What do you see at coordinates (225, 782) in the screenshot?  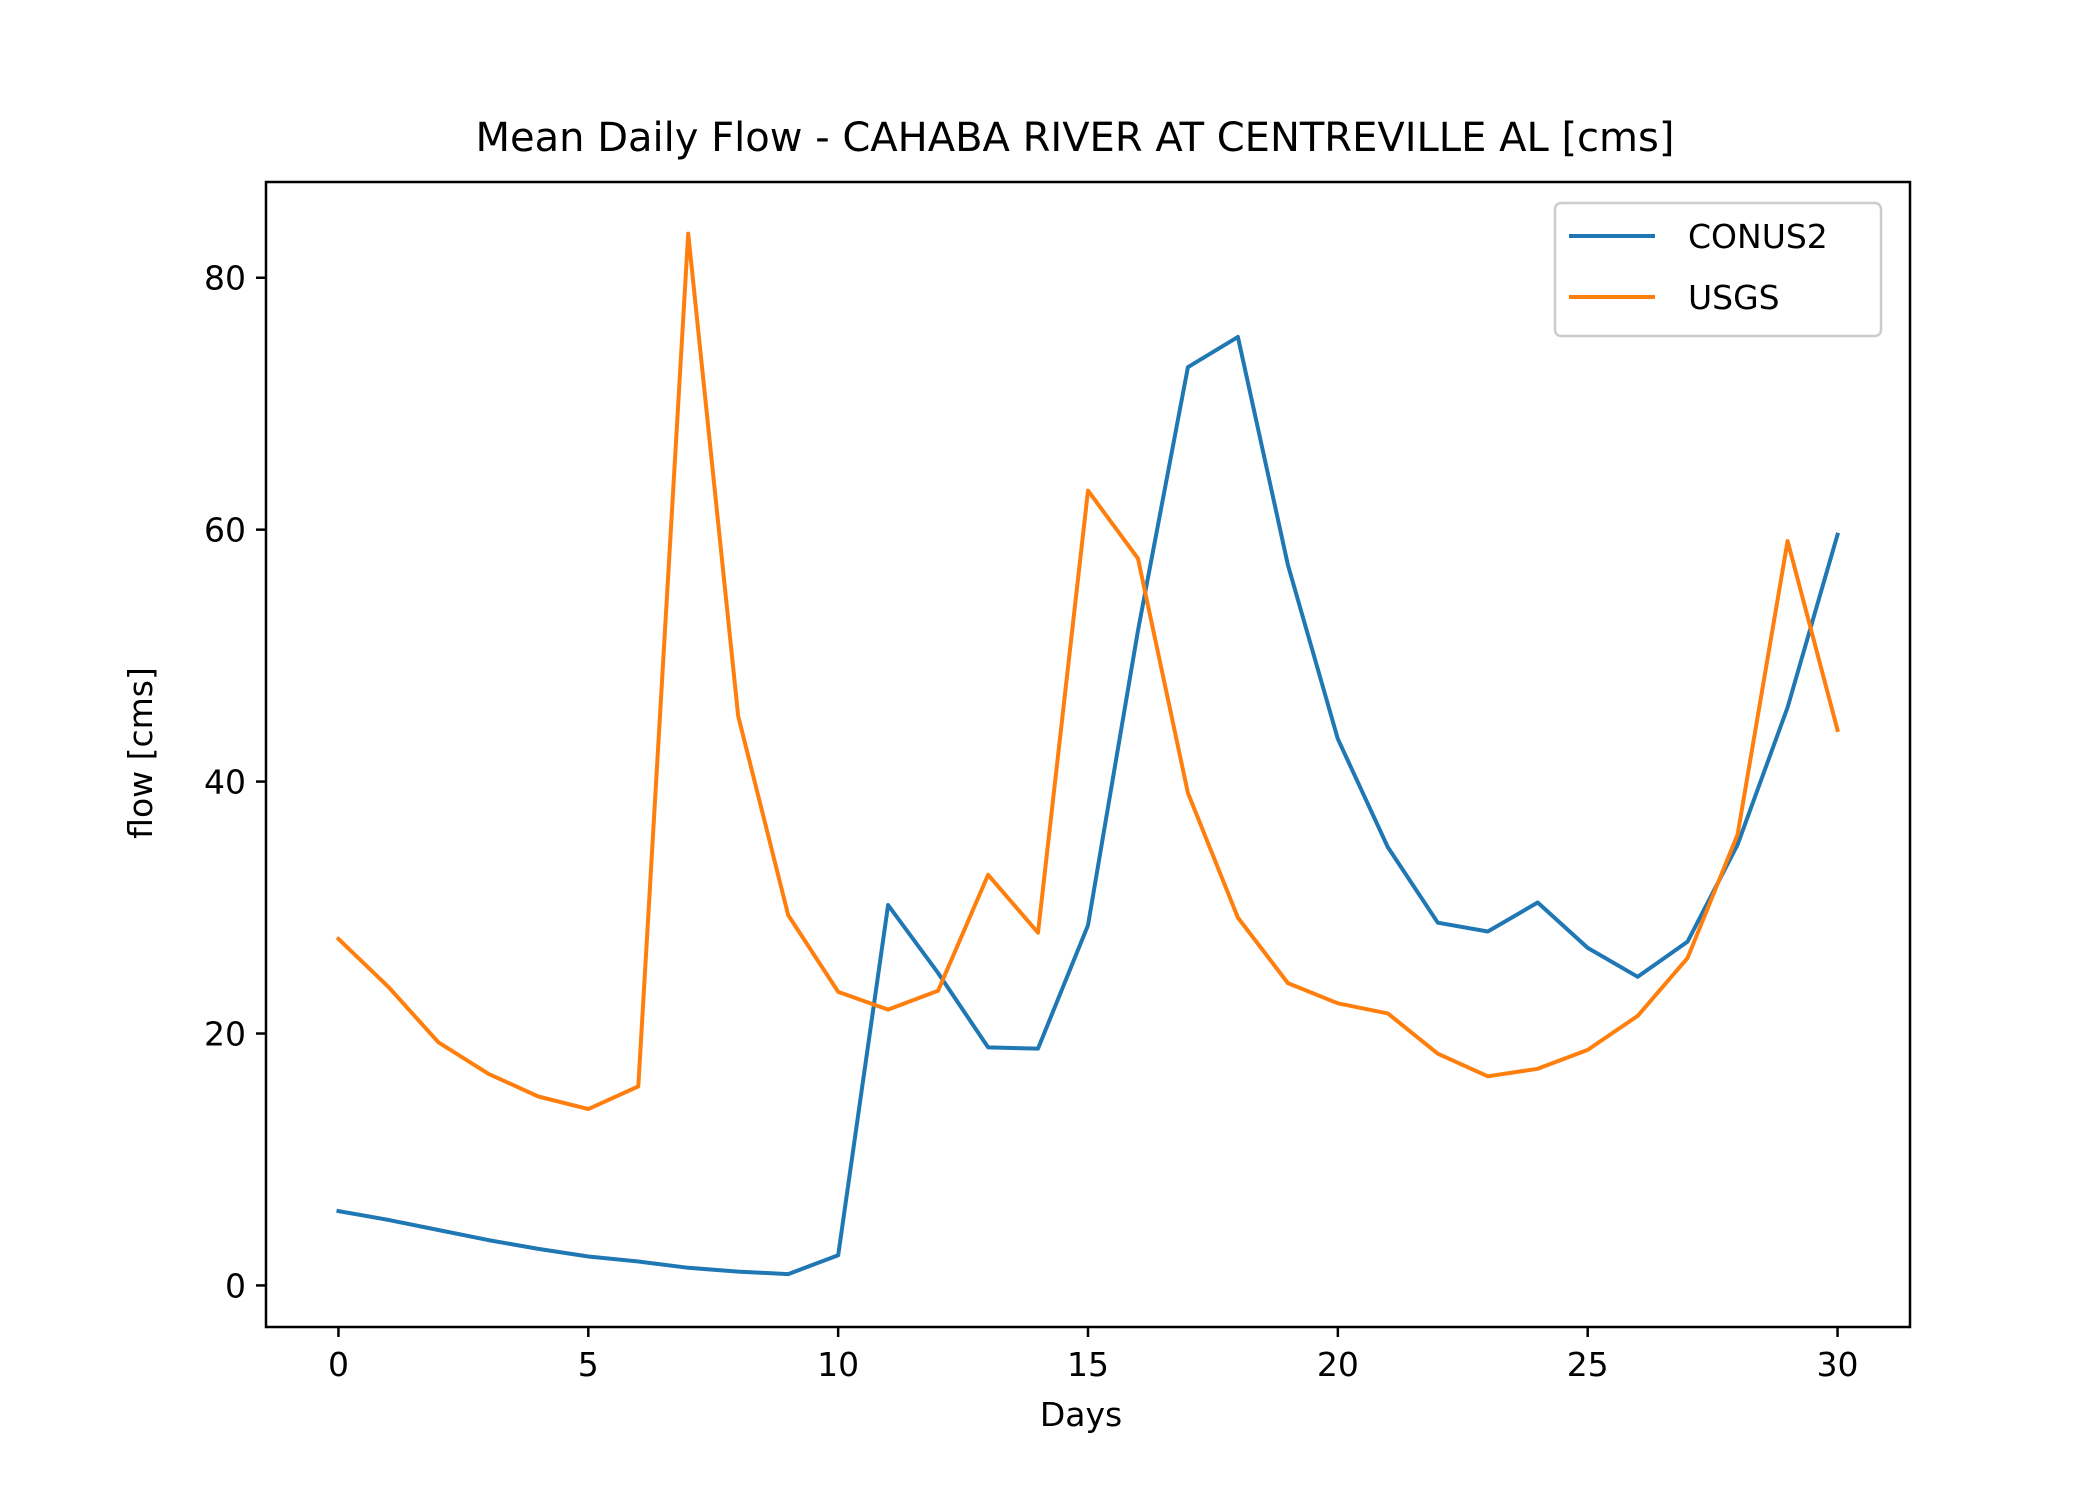 I see `y-tick-label: 40` at bounding box center [225, 782].